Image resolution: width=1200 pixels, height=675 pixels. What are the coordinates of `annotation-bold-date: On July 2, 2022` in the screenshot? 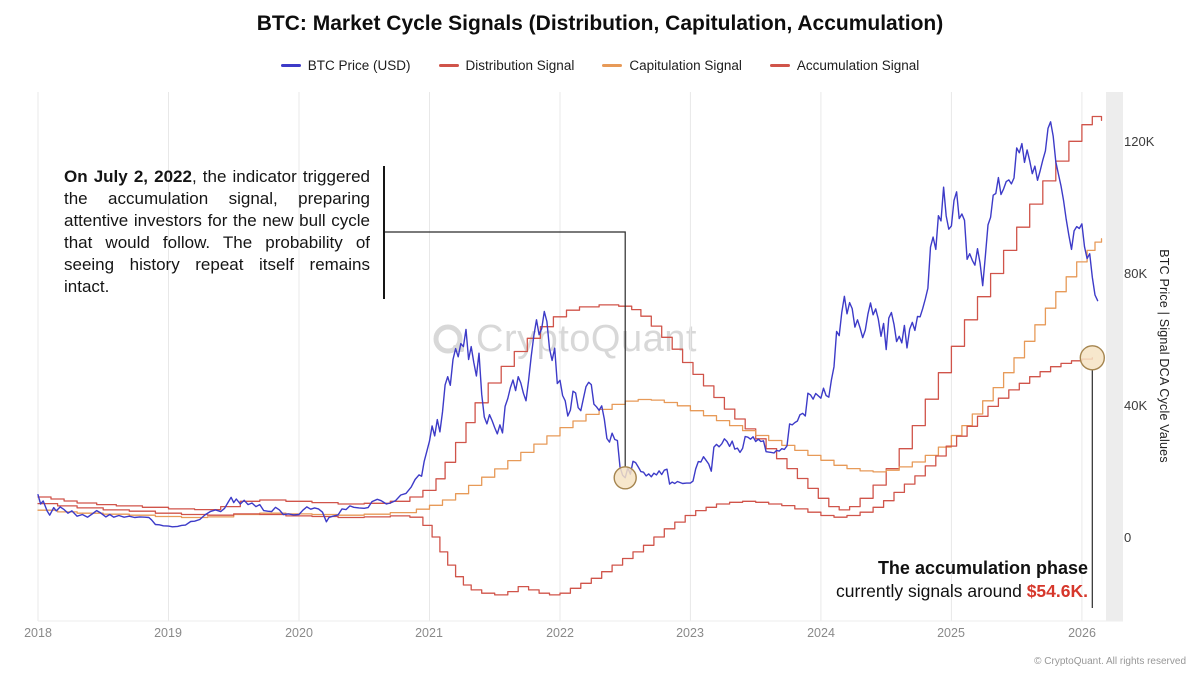 It's located at (128, 176).